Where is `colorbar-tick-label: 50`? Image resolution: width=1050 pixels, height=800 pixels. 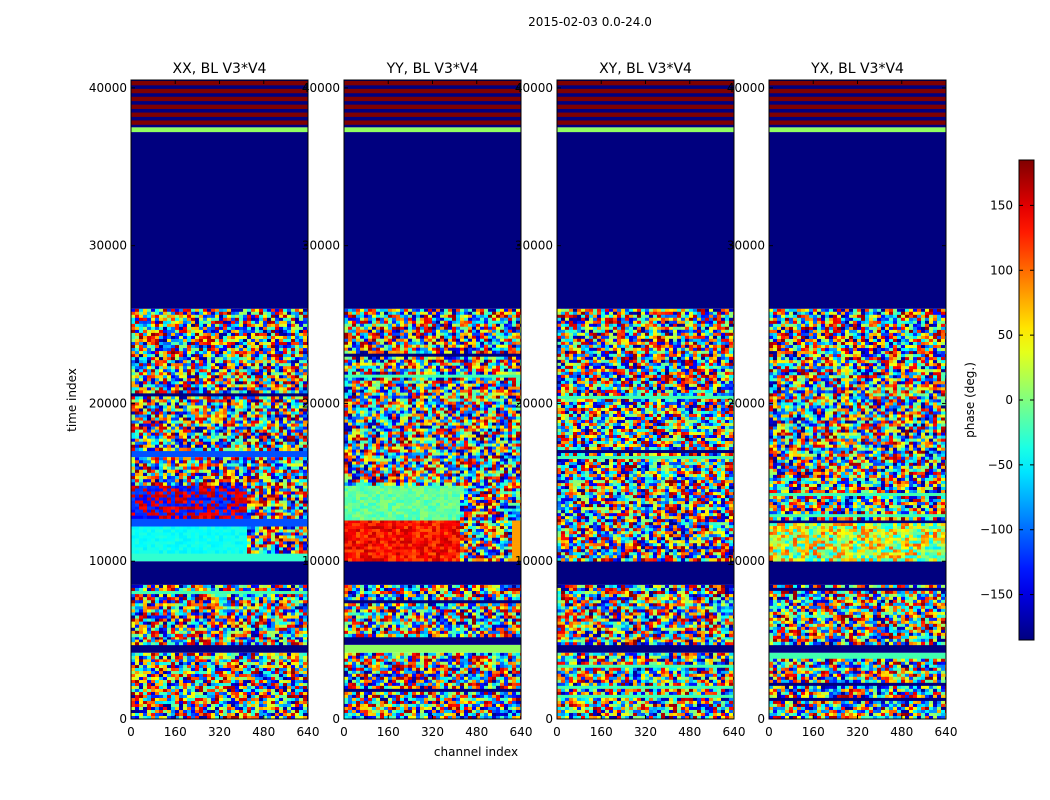
colorbar-tick-label: 50 is located at coordinates (1005, 335).